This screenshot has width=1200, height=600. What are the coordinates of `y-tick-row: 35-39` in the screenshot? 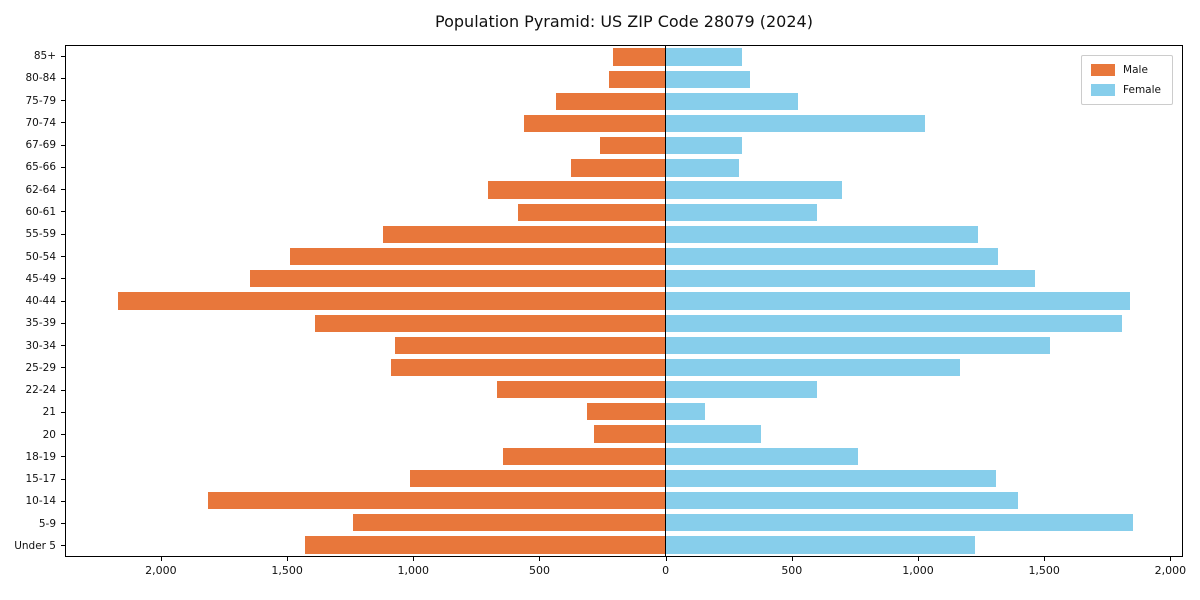 It's located at (32, 323).